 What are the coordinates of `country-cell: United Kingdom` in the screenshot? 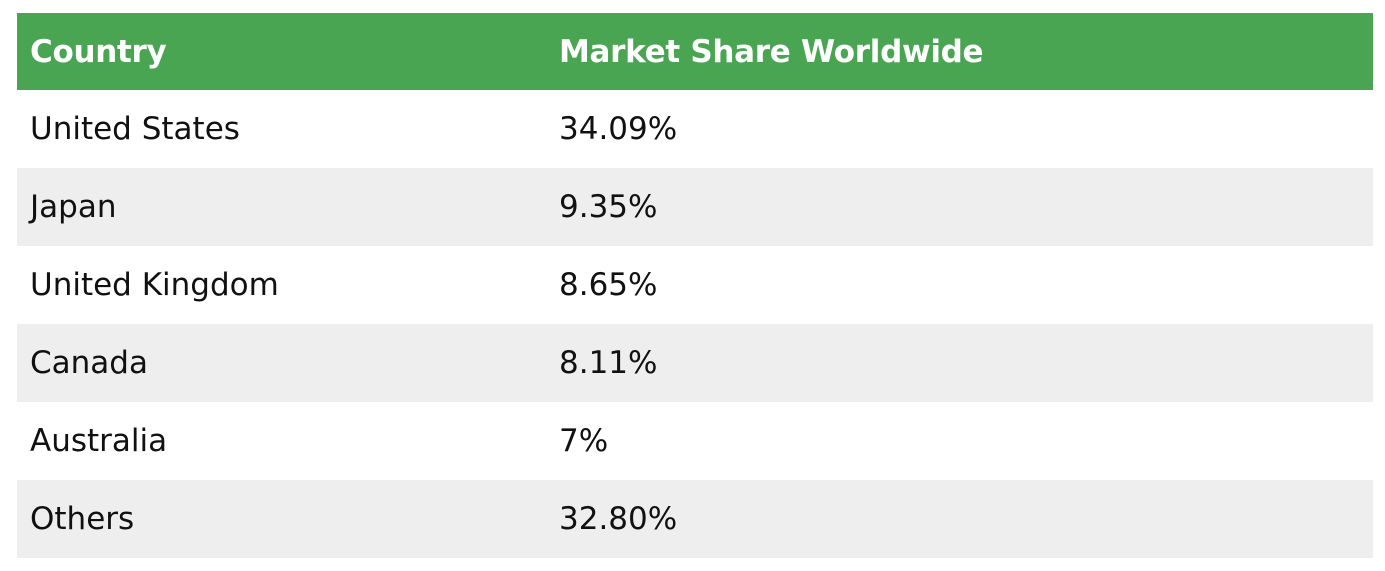 It's located at (154, 285).